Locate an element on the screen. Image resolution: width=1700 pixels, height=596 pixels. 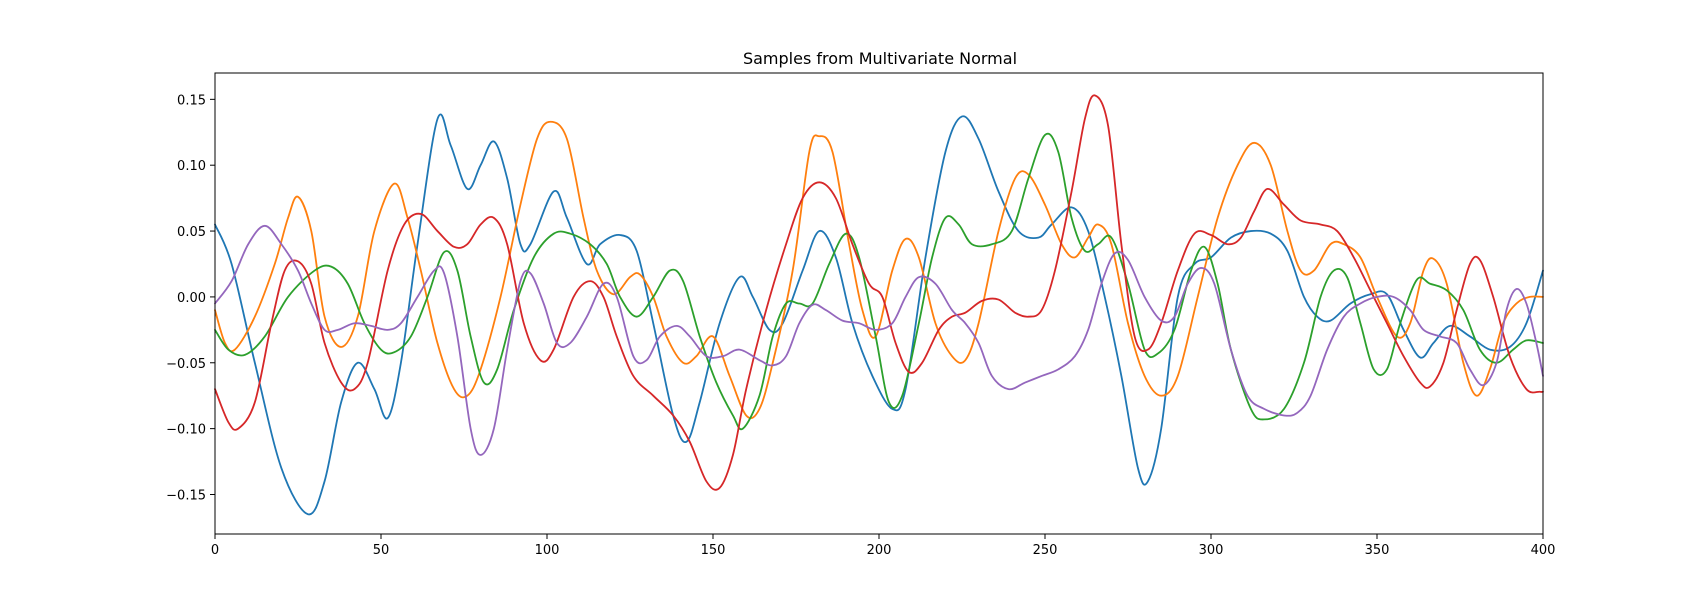
y-tick-label: 0.15 is located at coordinates (191, 100).